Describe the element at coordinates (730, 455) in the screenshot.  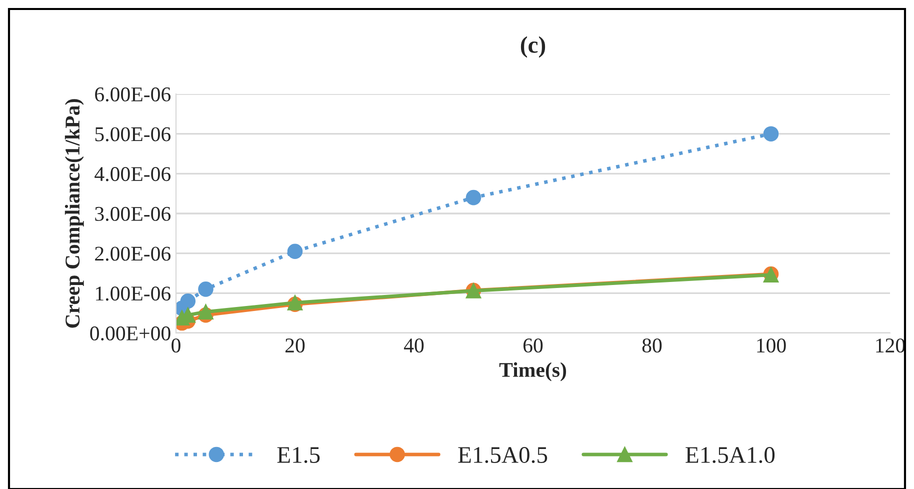
I see `legend-label: E1.5A1.0` at that location.